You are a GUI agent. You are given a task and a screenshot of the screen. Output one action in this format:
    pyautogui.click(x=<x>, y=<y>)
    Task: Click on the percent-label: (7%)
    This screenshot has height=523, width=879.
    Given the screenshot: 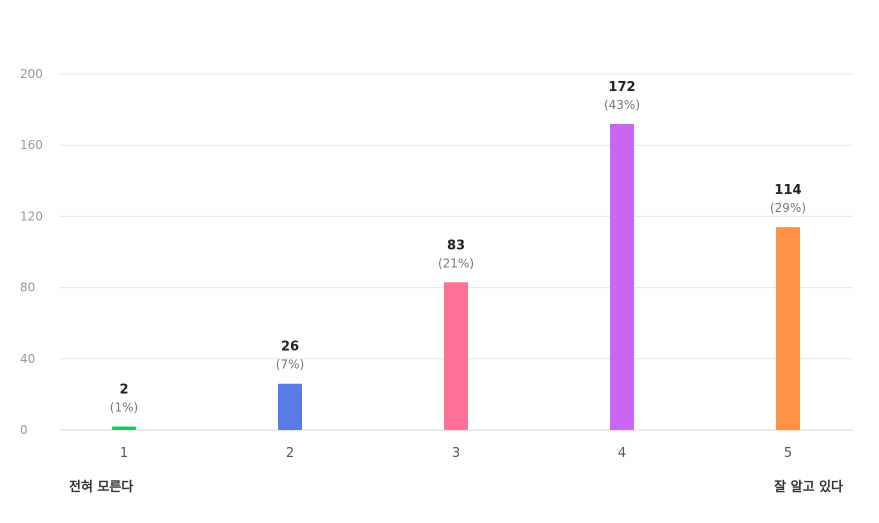 What is the action you would take?
    pyautogui.click(x=290, y=365)
    